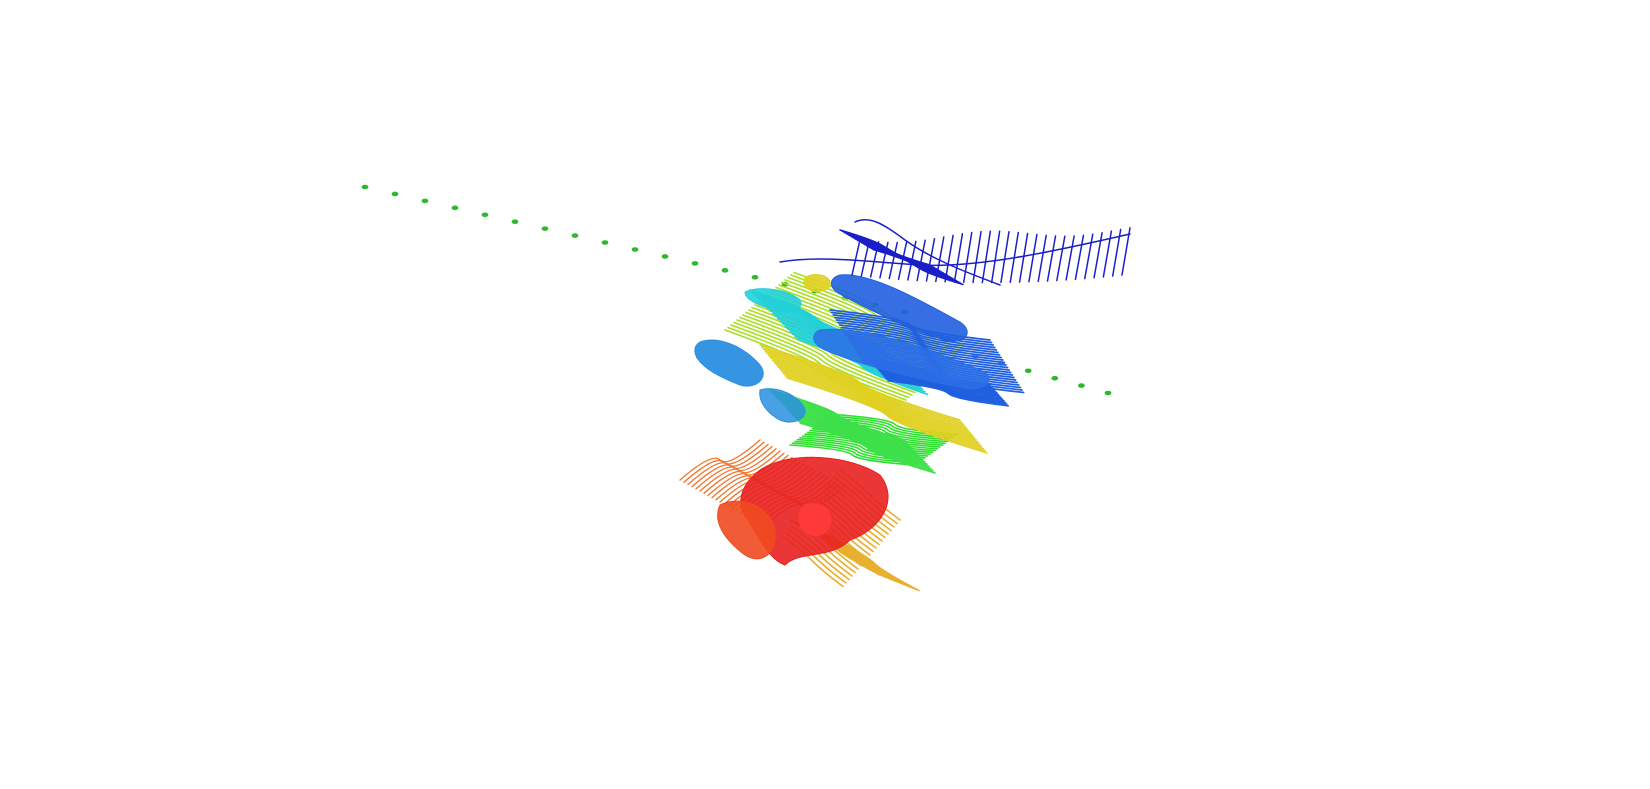  I want to click on blue-extended-sheet, so click(955, 252).